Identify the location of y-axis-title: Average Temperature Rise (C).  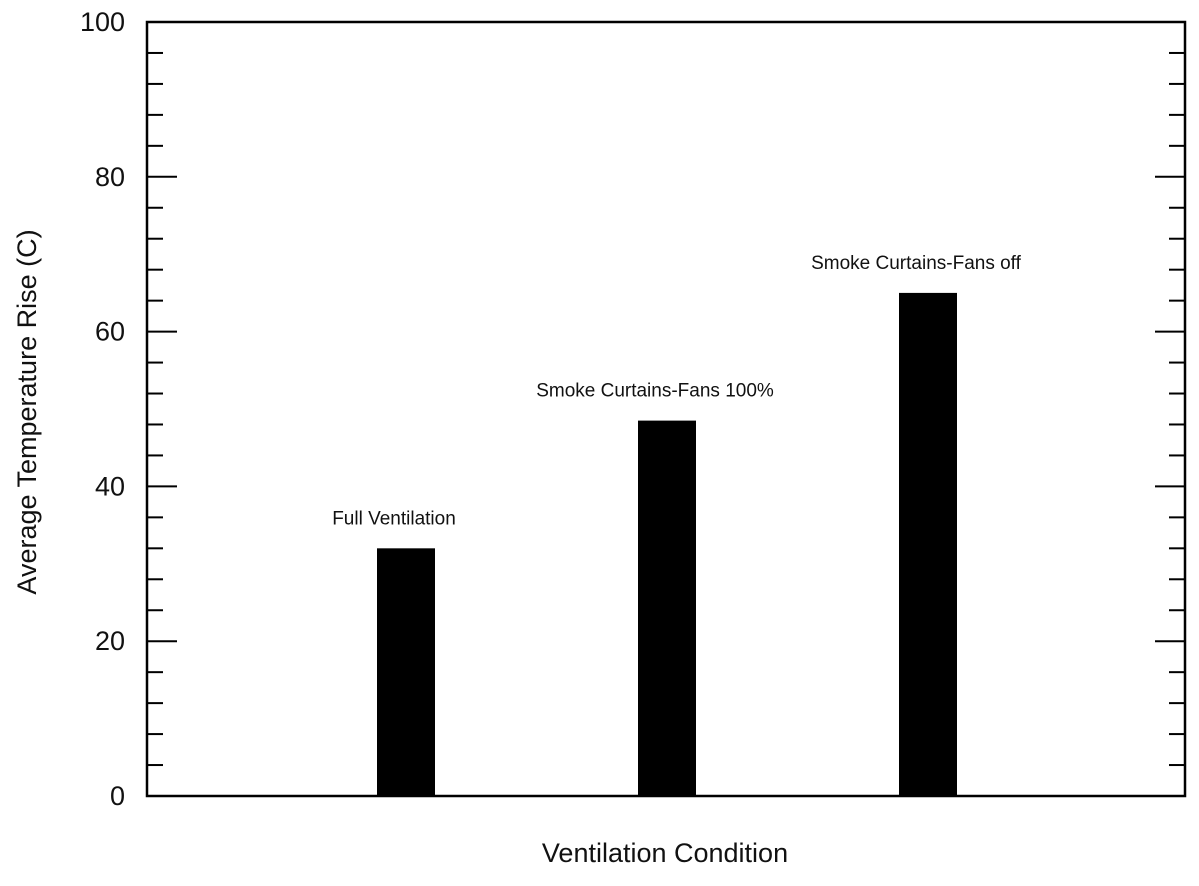
(27, 411).